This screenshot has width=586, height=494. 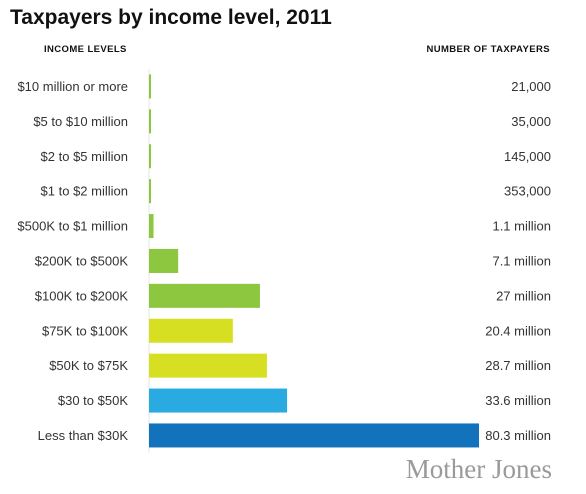 I want to click on value-label-2-to-5-million: 145,000, so click(x=527, y=156).